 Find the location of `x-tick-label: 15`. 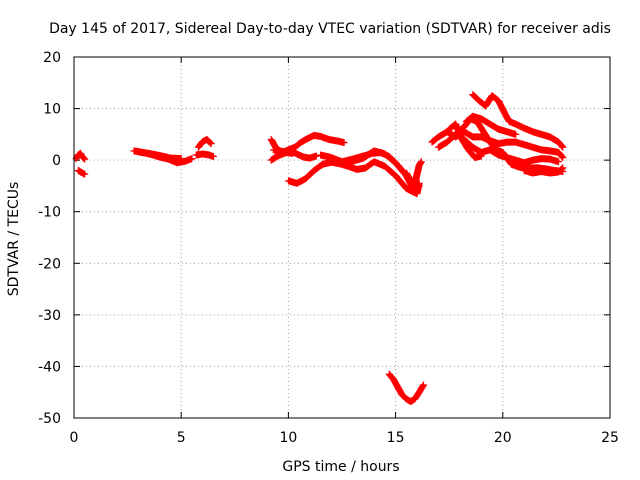

x-tick-label: 15 is located at coordinates (396, 438).